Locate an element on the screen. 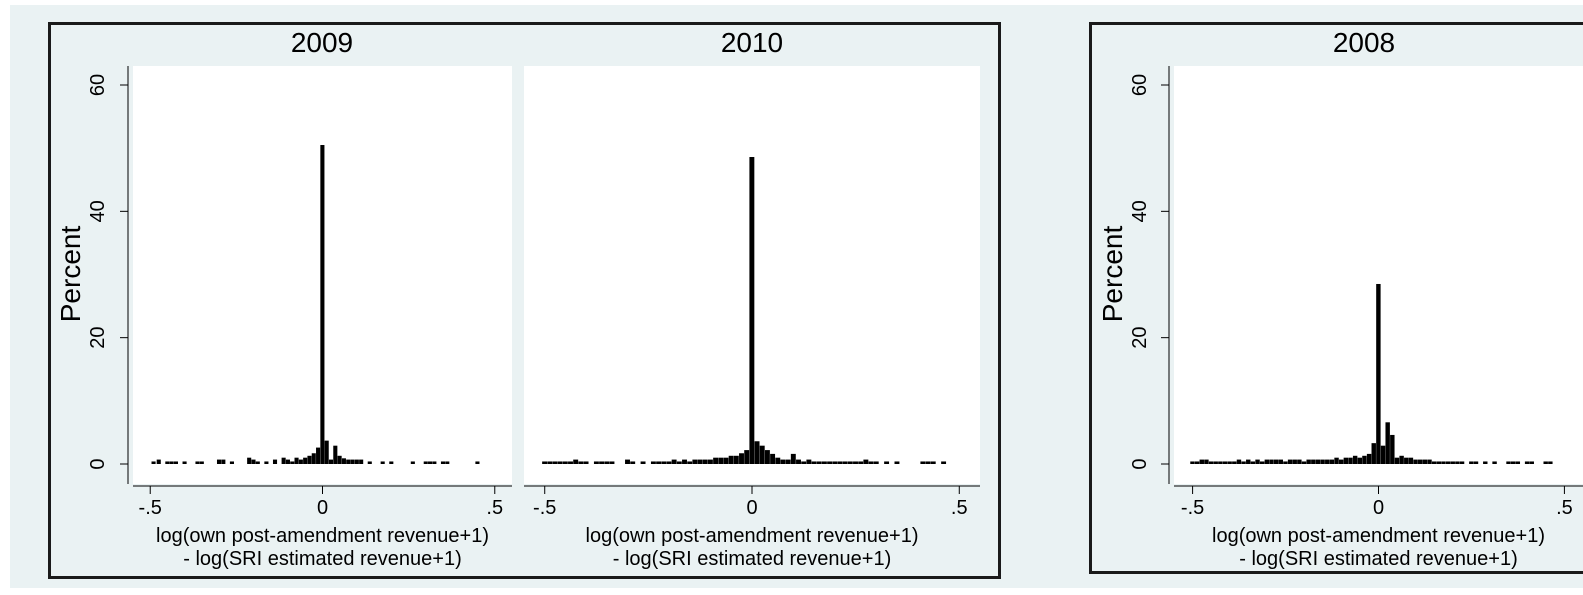 This screenshot has height=595, width=1583. x-tick-label: -.5 is located at coordinates (150, 508).